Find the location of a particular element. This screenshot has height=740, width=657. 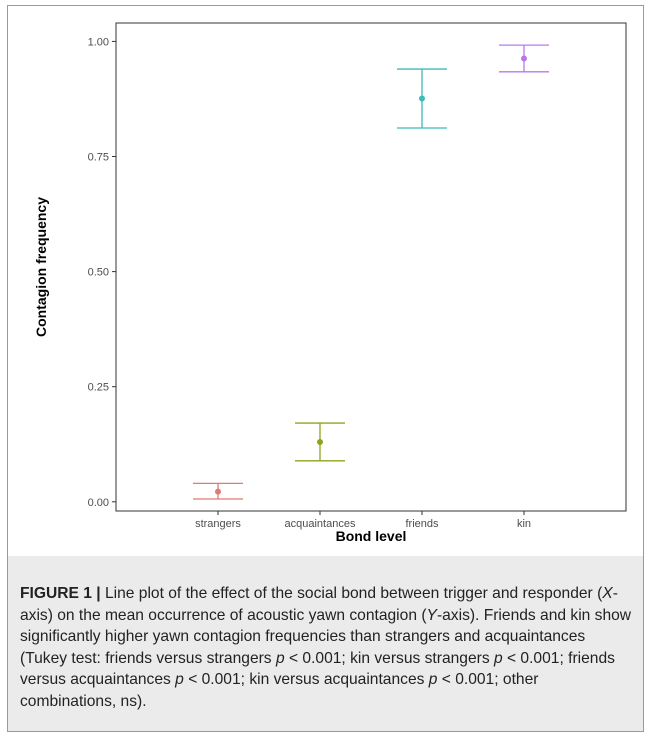

error-bar-group-friends is located at coordinates (422, 98).